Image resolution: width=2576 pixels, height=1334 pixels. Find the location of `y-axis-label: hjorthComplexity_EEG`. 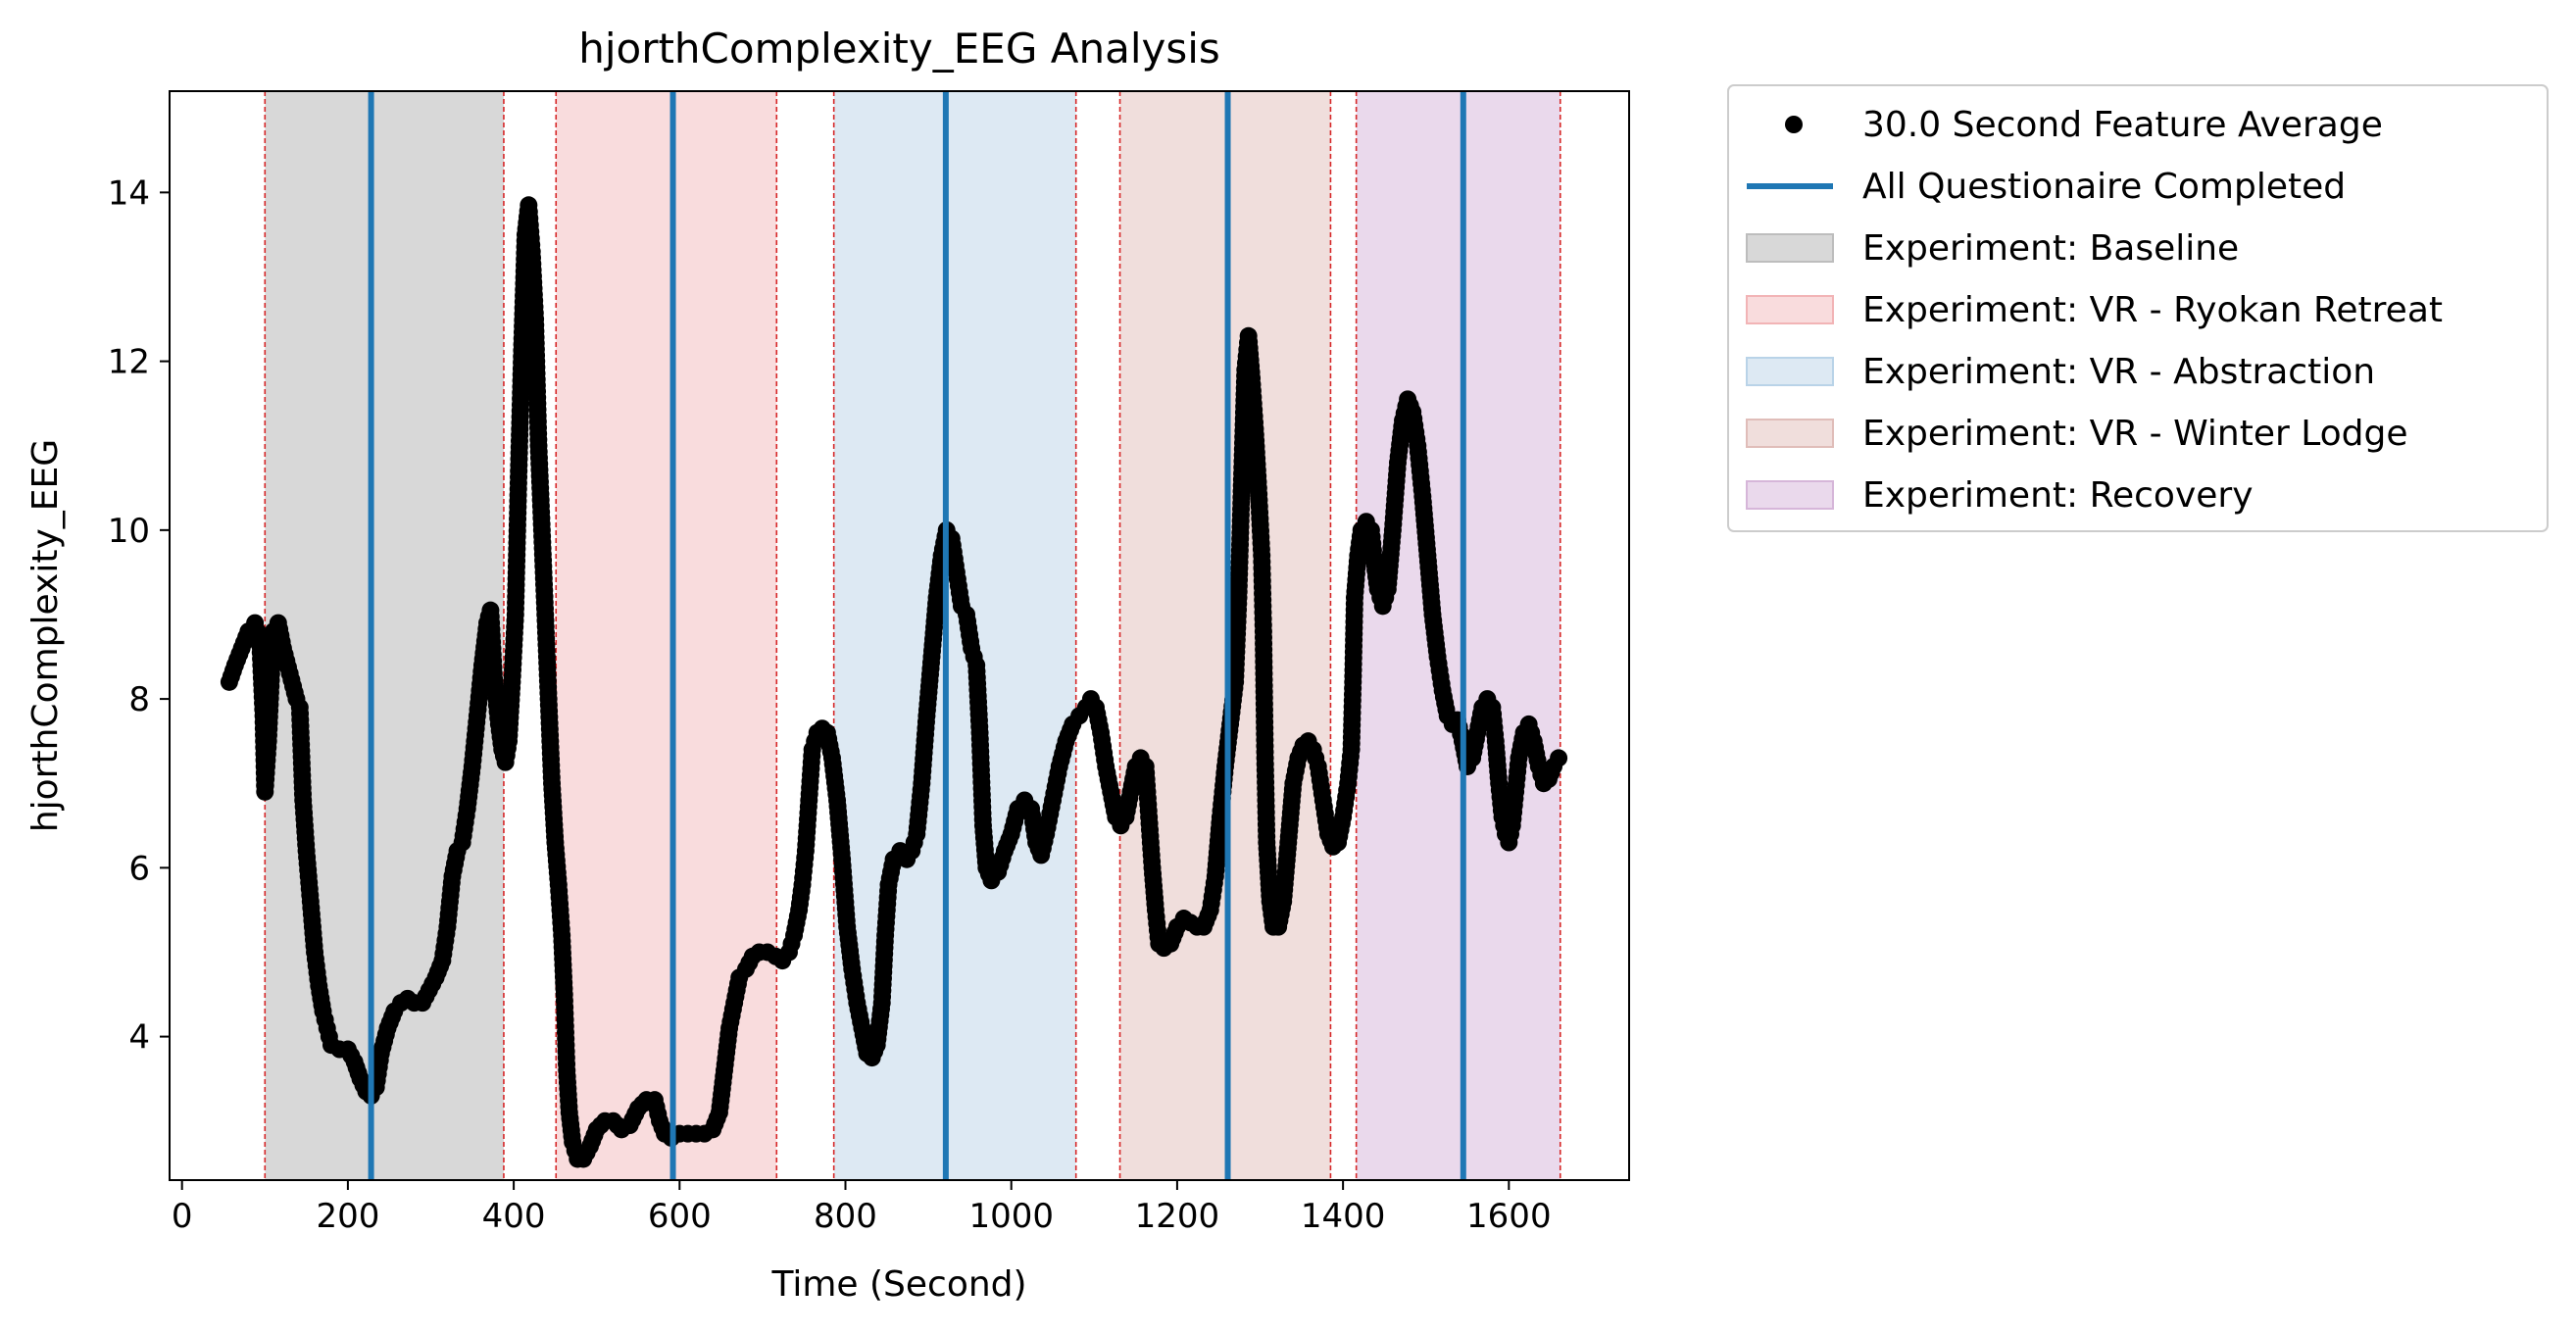

y-axis-label: hjorthComplexity_EEG is located at coordinates (45, 635).